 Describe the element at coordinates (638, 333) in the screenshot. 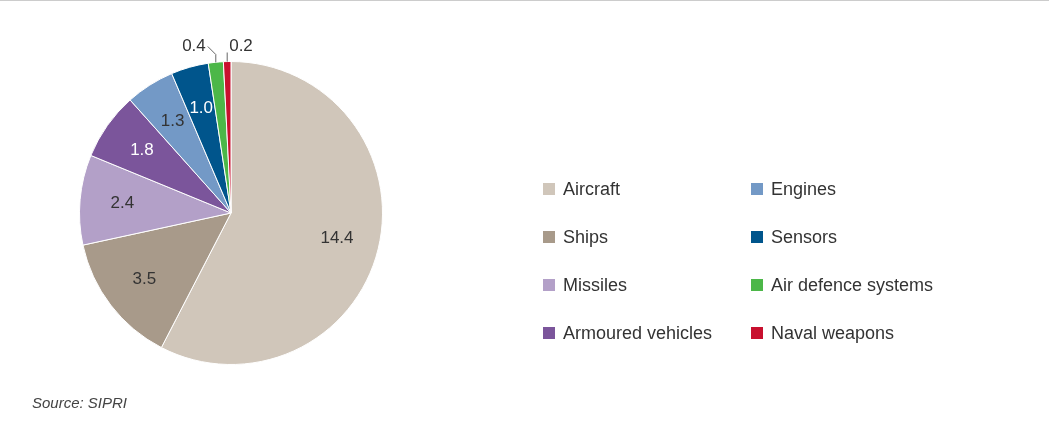

I see `legend-label: Armoured vehicles` at that location.